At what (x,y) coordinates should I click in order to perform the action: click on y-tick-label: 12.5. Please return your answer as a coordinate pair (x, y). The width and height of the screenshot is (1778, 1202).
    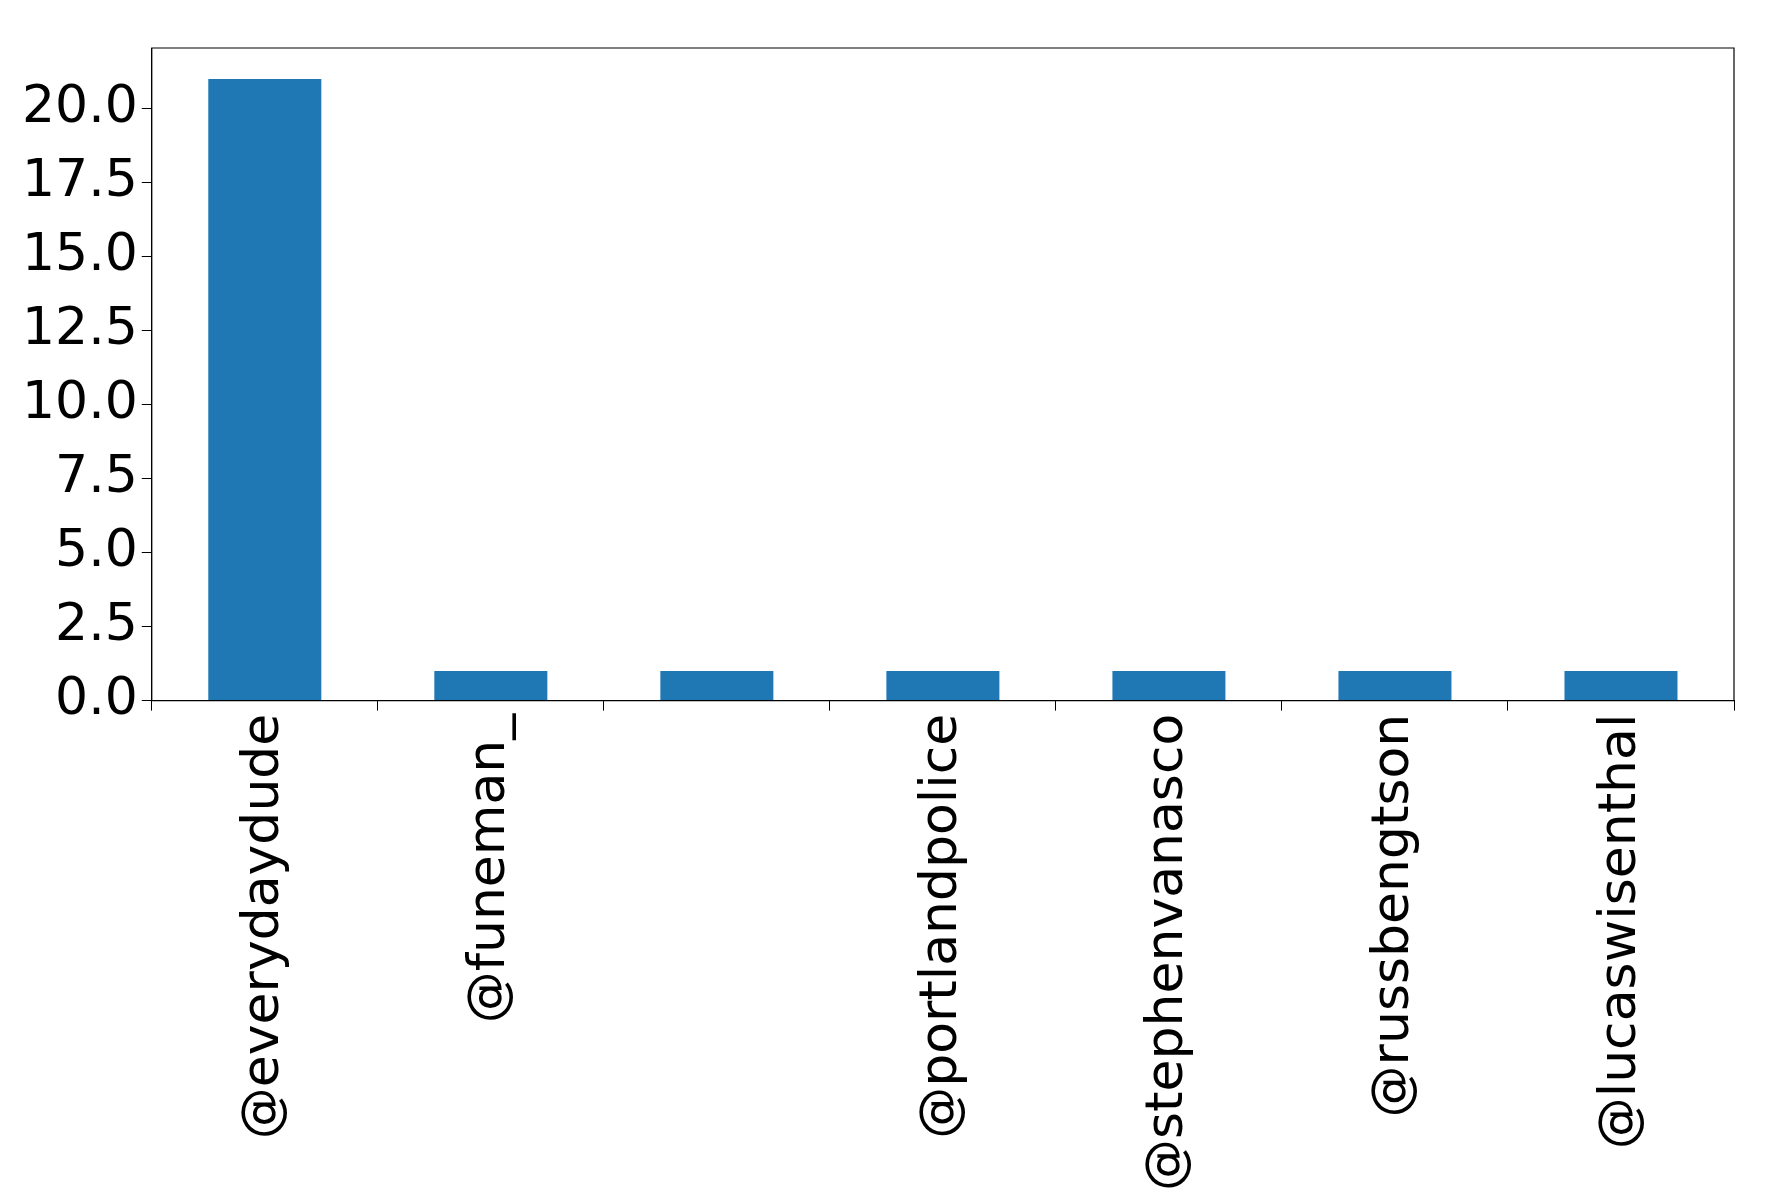
    Looking at the image, I should click on (80, 326).